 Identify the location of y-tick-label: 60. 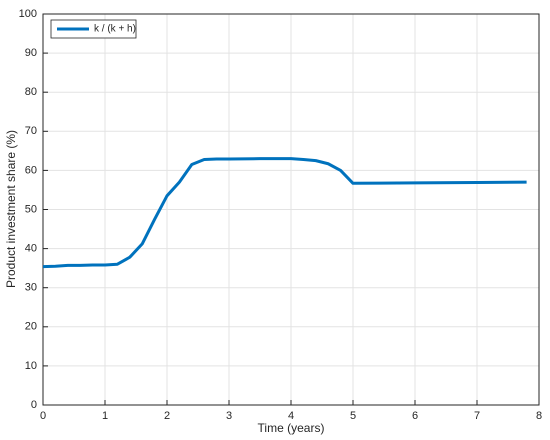
(31, 170).